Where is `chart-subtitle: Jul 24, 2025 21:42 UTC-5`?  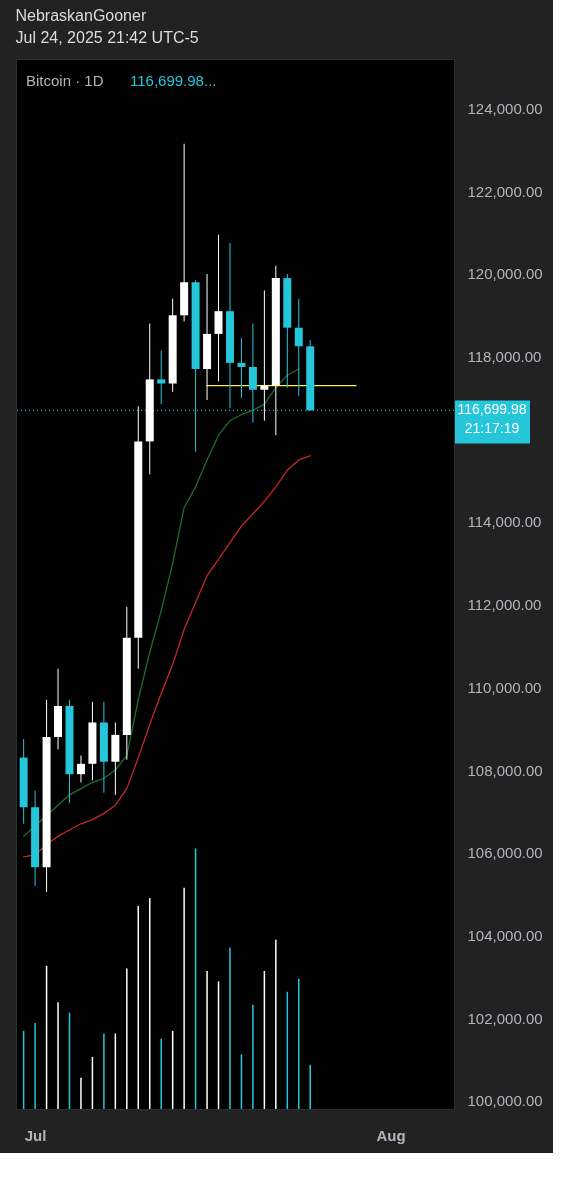 chart-subtitle: Jul 24, 2025 21:42 UTC-5 is located at coordinates (107, 37).